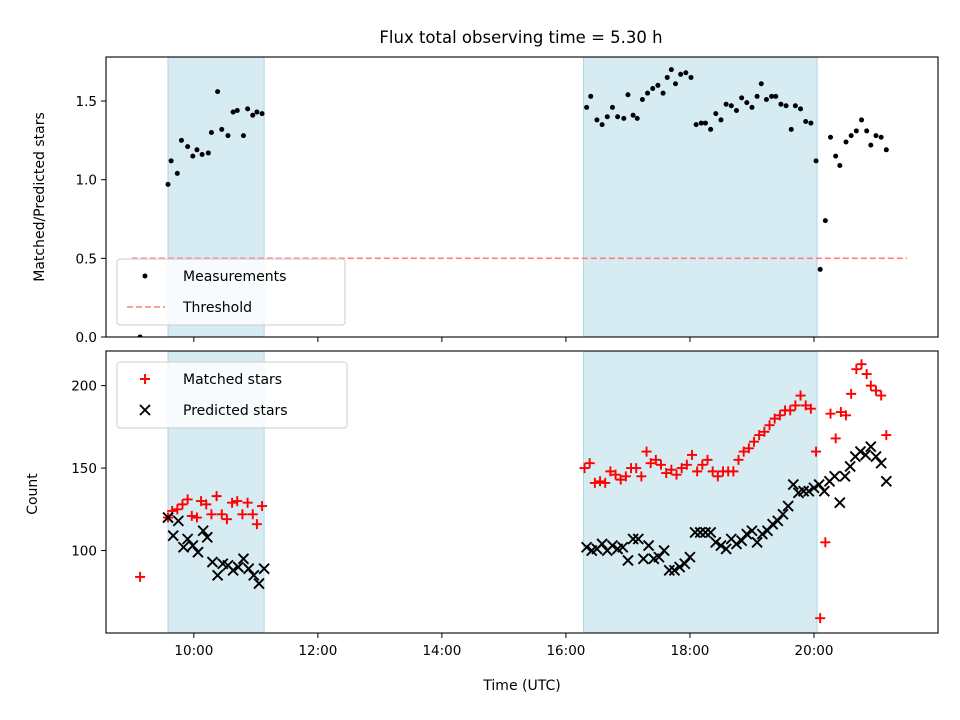 The width and height of the screenshot is (960, 720). Describe the element at coordinates (33, 494) in the screenshot. I see `bottom-y-axis-label: Count` at that location.